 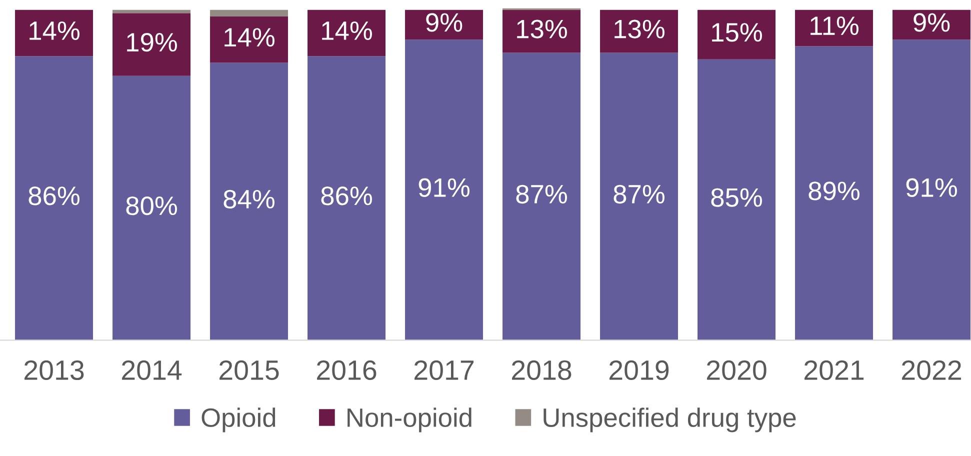 I want to click on legend-label: Unspecified drug type, so click(x=670, y=420).